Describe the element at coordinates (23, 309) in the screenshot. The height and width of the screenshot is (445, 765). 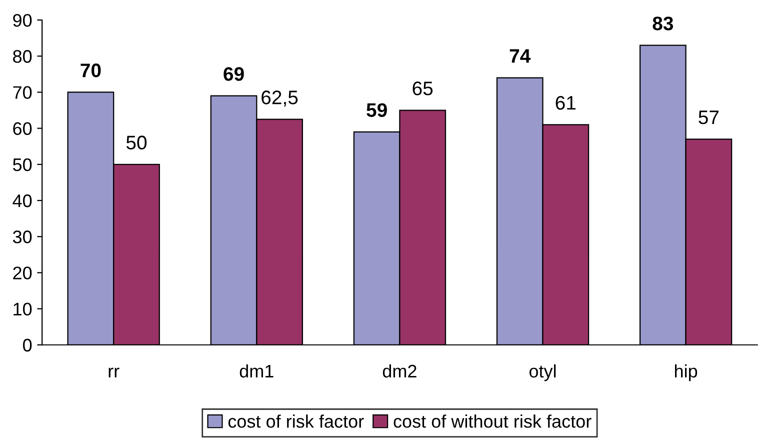
I see `y-tick-label: 10` at that location.